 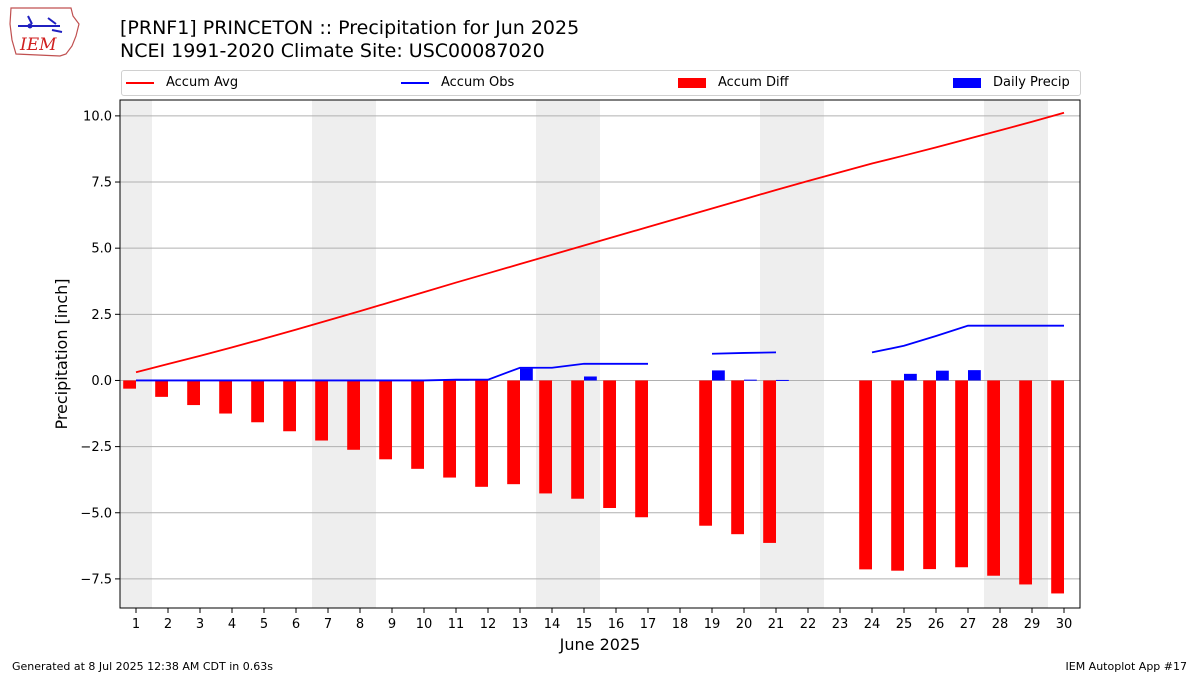 I want to click on xtick-label-1: 2, so click(x=168, y=624).